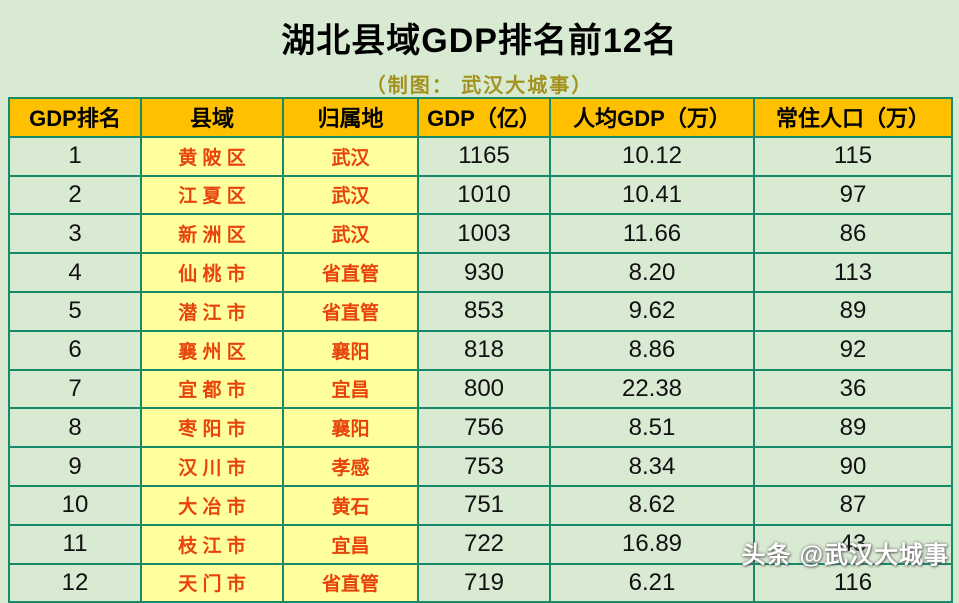 Image resolution: width=959 pixels, height=603 pixels. Describe the element at coordinates (75, 428) in the screenshot. I see `rank-cell: 8` at that location.